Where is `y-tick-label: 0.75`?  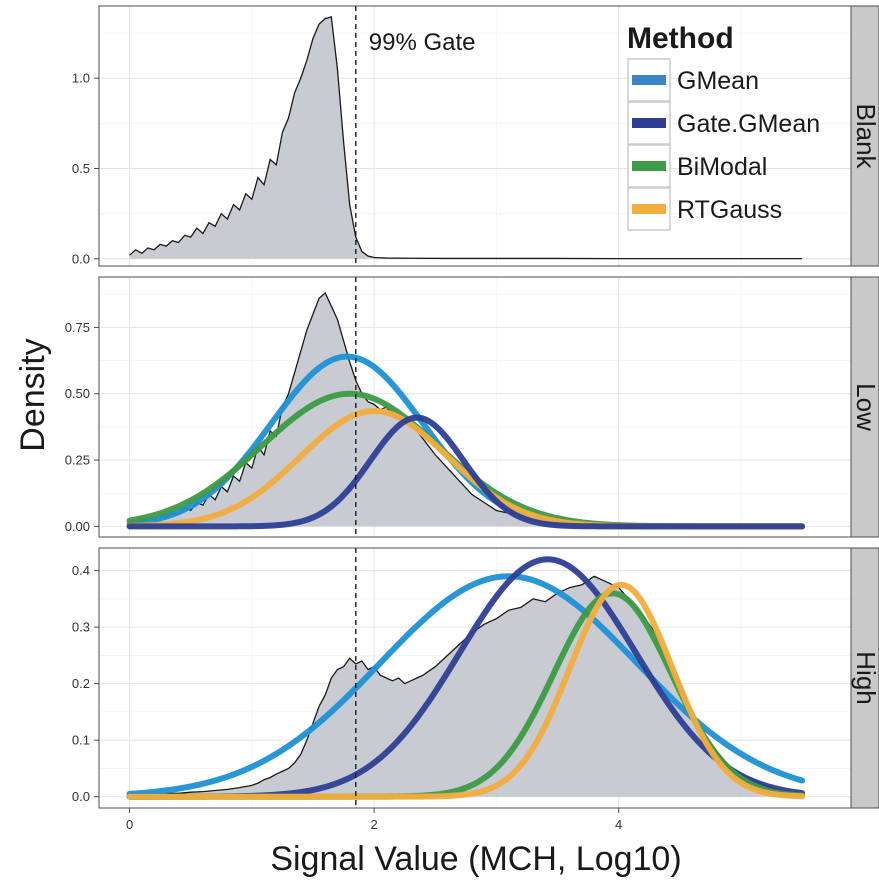 y-tick-label: 0.75 is located at coordinates (77, 327).